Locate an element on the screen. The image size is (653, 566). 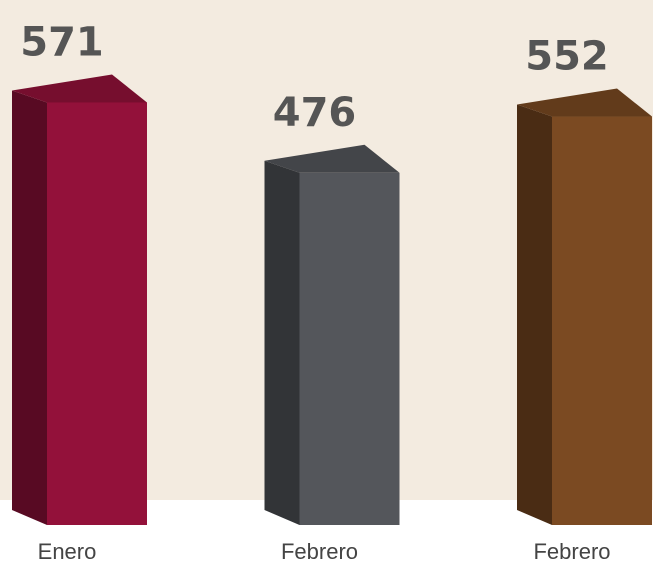
value-label: 476 is located at coordinates (315, 113).